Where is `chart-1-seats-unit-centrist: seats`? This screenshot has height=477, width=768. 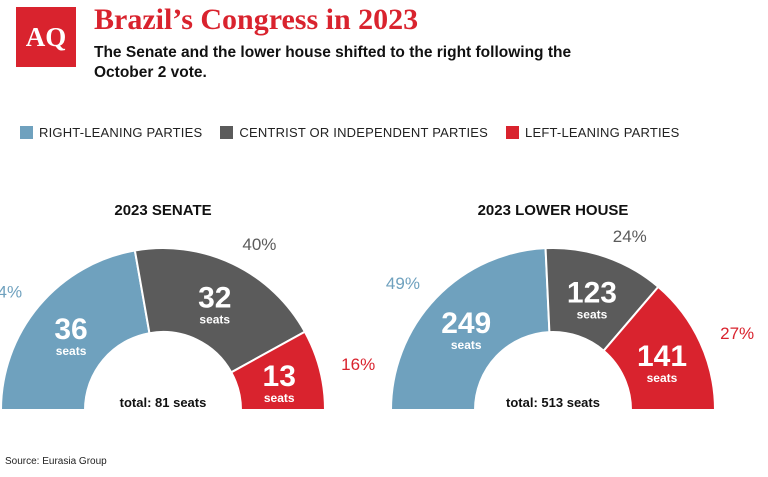
chart-1-seats-unit-centrist: seats is located at coordinates (592, 315).